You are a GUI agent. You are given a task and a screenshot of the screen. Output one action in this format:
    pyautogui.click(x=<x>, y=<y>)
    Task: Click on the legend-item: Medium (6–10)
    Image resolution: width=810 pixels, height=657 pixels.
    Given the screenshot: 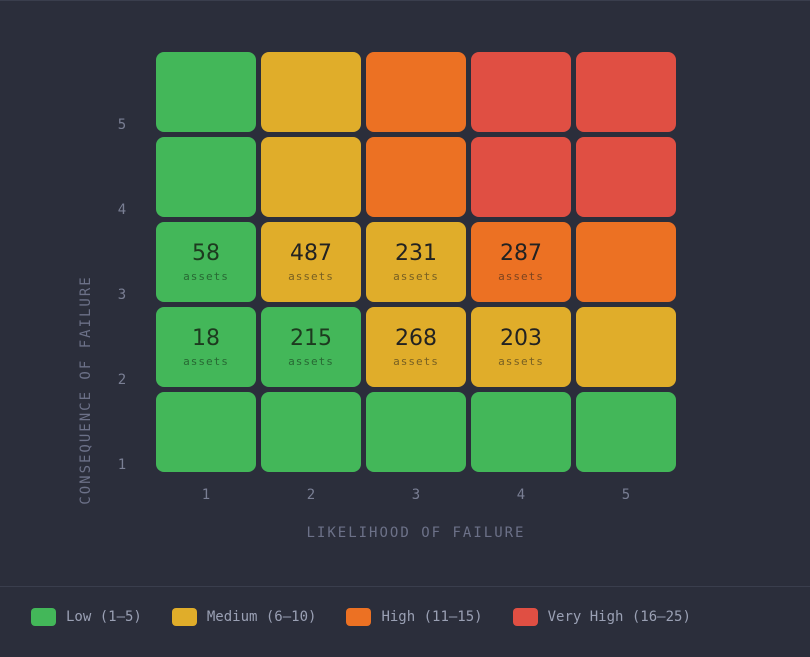 What is the action you would take?
    pyautogui.click(x=244, y=617)
    